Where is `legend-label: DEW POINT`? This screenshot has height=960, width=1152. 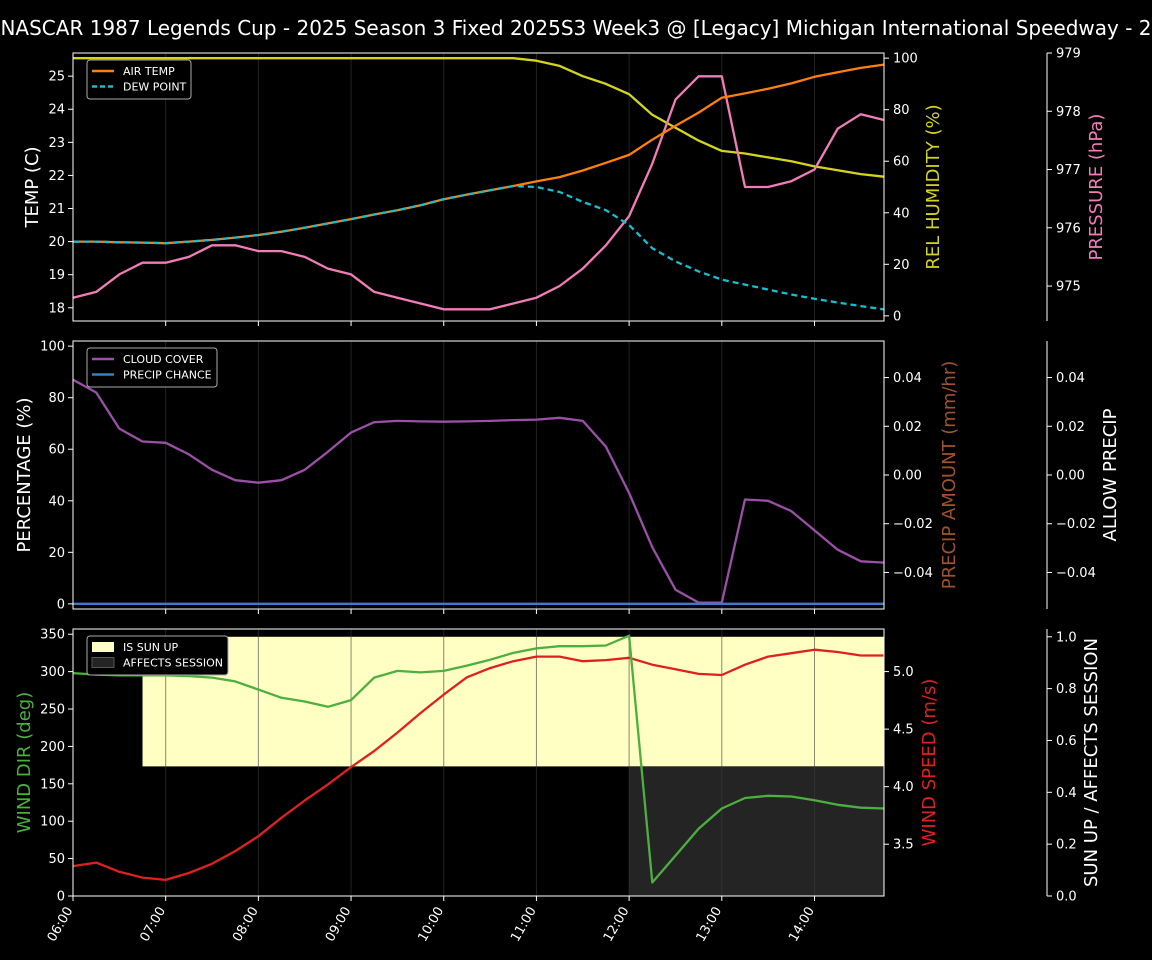
legend-label: DEW POINT is located at coordinates (155, 87).